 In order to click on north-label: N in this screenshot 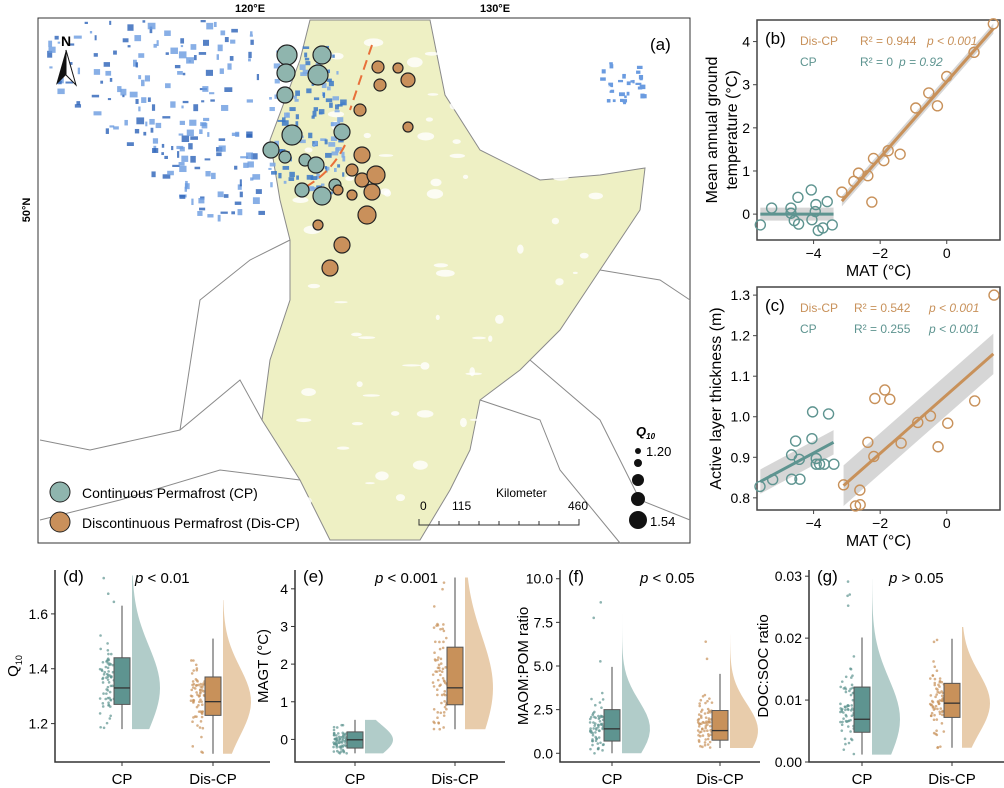, I will do `click(66, 41)`.